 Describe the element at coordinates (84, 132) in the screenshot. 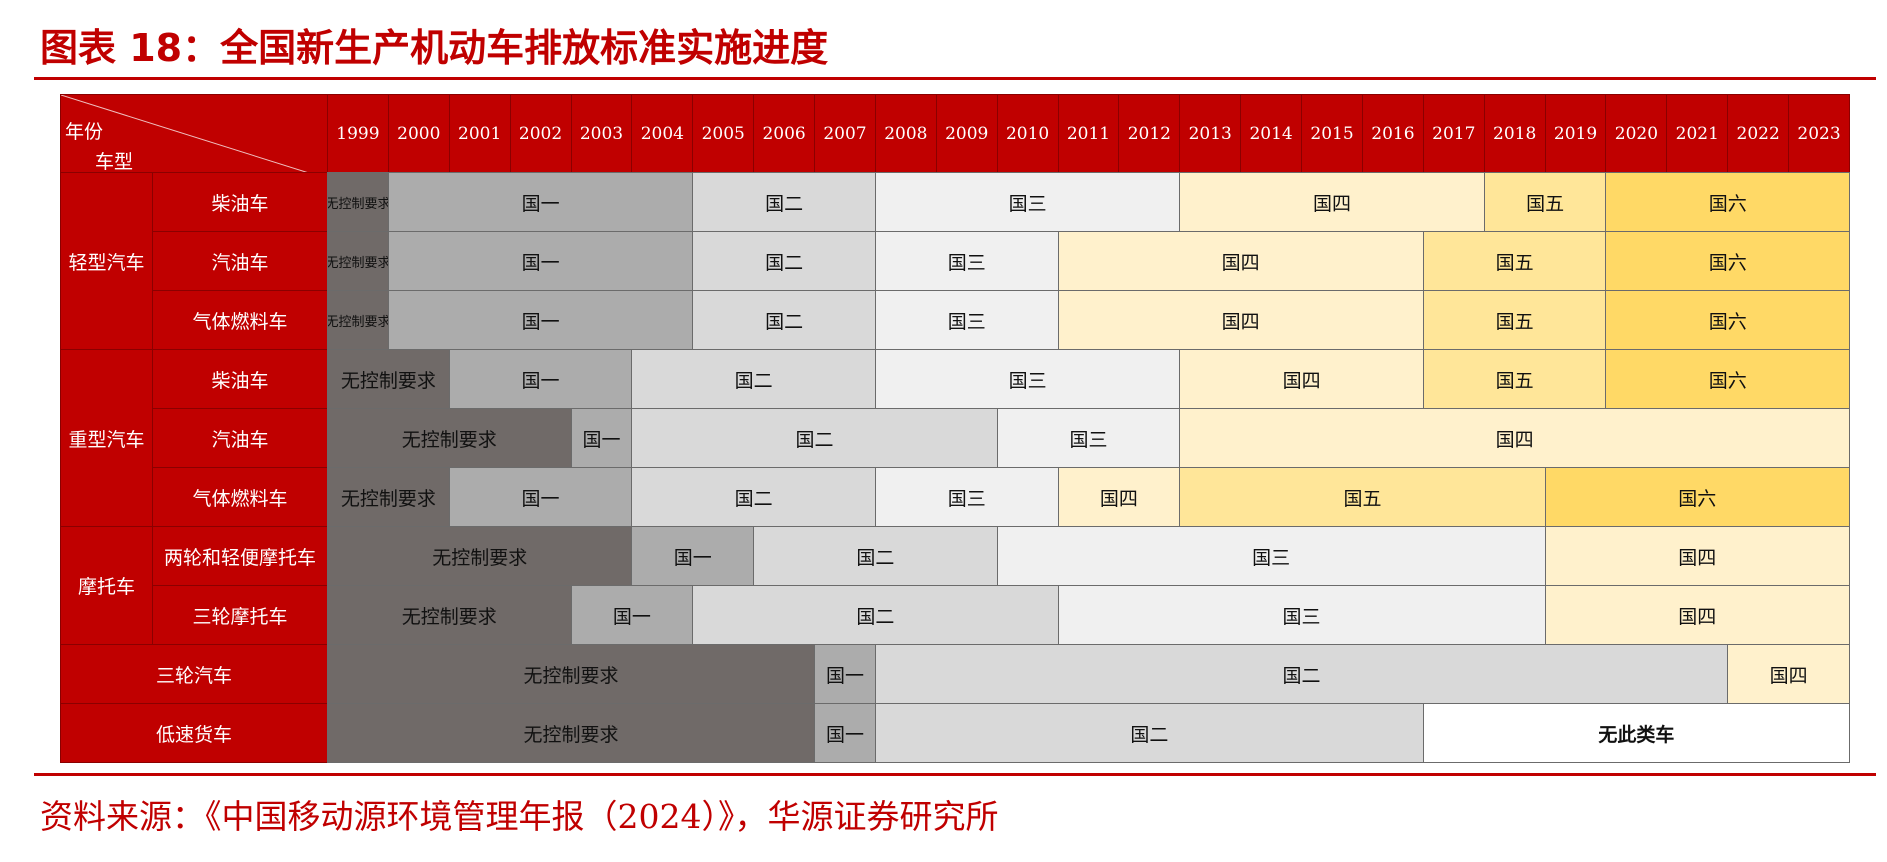

I see `corner-year-label: 年份` at that location.